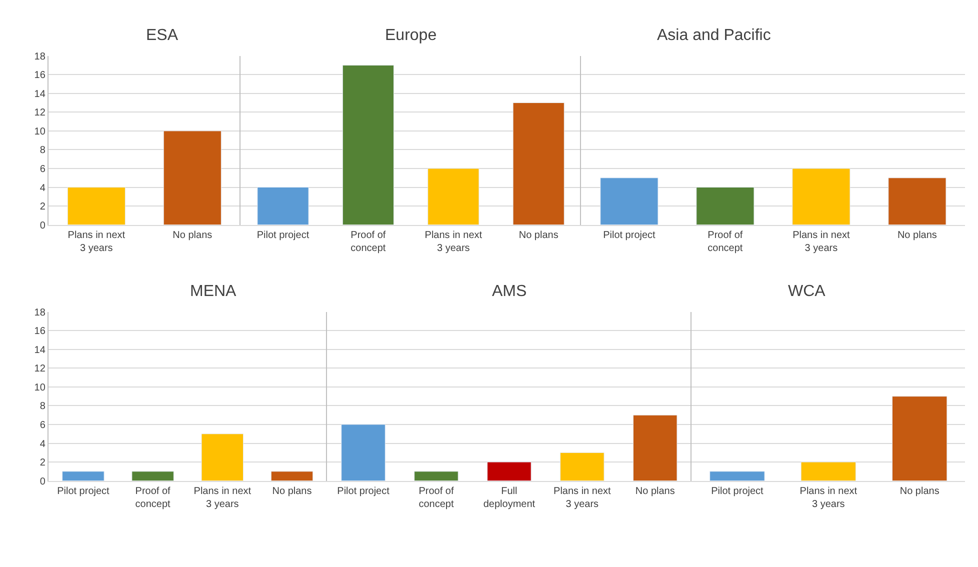 Image resolution: width=978 pixels, height=567 pixels. Describe the element at coordinates (213, 291) in the screenshot. I see `chart-title: MENA` at that location.